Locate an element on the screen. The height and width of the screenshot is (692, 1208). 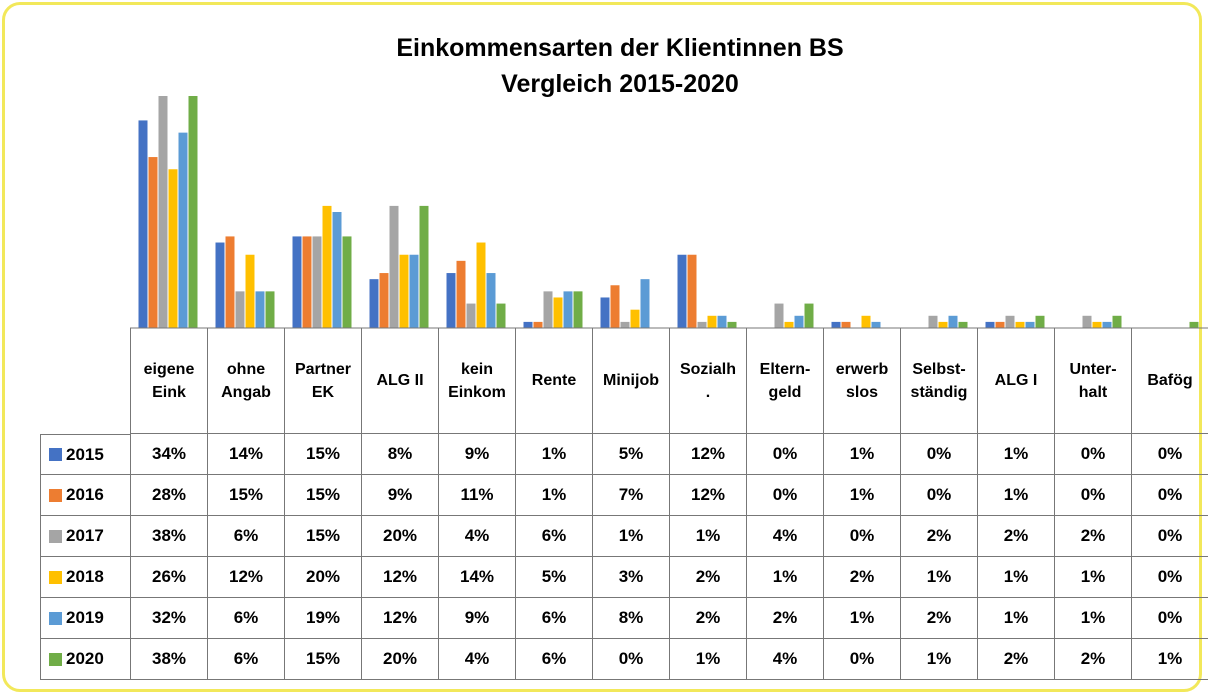
value-label: 14% is located at coordinates (476, 577).